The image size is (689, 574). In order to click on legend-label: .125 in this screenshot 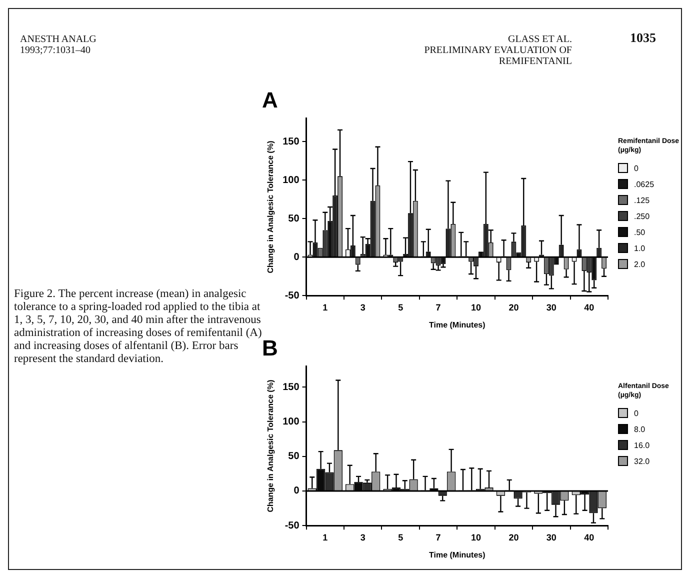, I will do `click(642, 200)`.